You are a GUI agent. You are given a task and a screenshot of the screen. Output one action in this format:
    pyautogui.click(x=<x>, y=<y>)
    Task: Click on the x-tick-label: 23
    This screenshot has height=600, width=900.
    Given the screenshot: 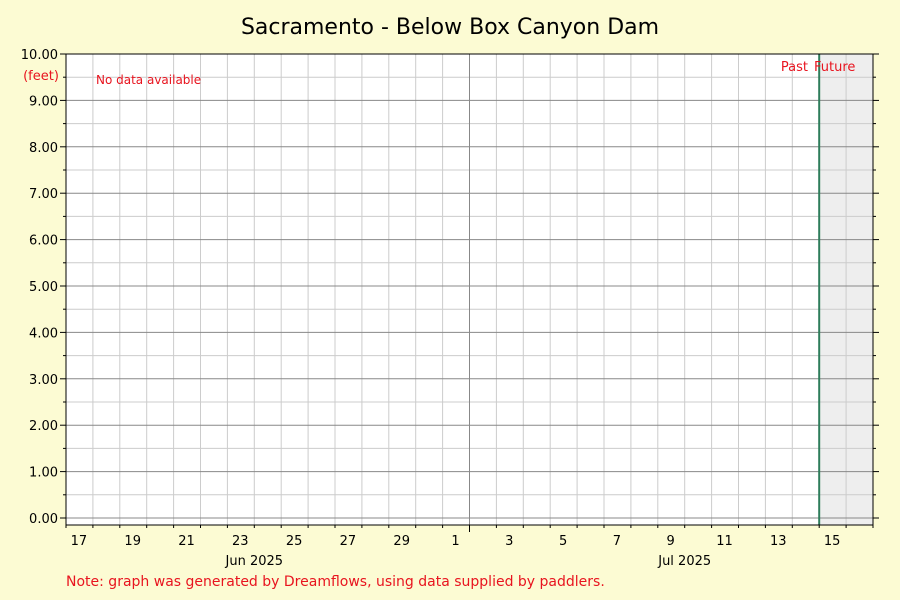 What is the action you would take?
    pyautogui.click(x=240, y=541)
    